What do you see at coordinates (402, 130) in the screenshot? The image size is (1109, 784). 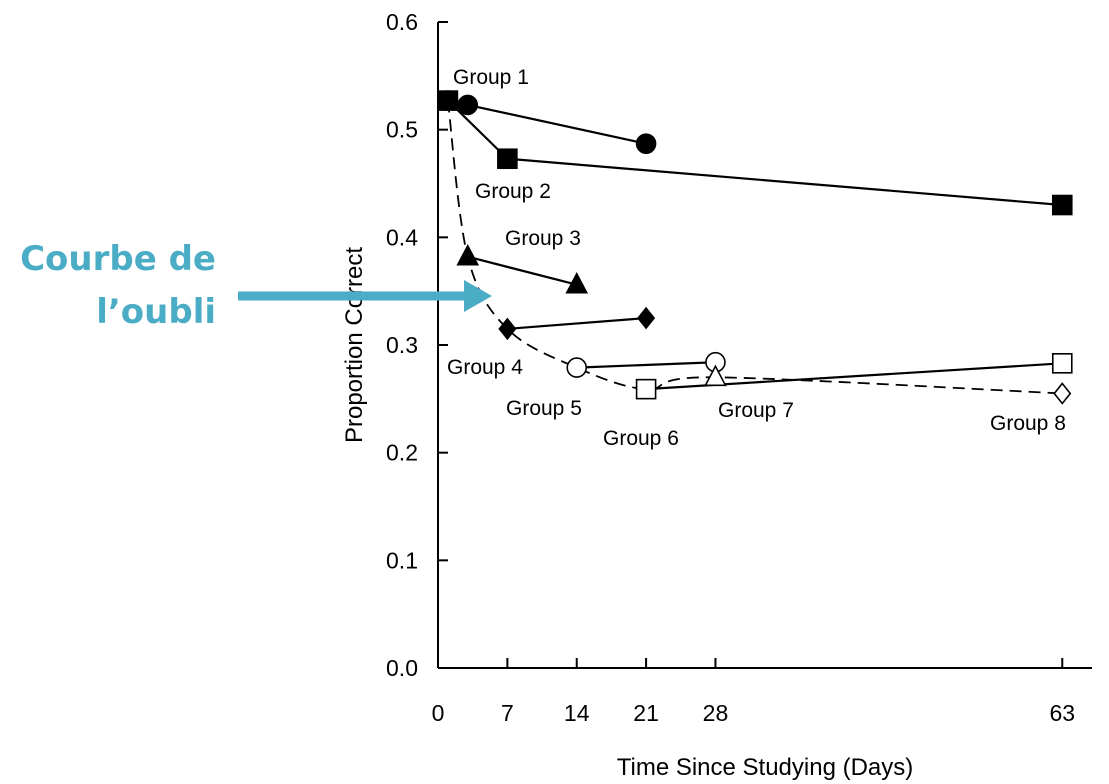 I see `y-tick-label: 0.5` at bounding box center [402, 130].